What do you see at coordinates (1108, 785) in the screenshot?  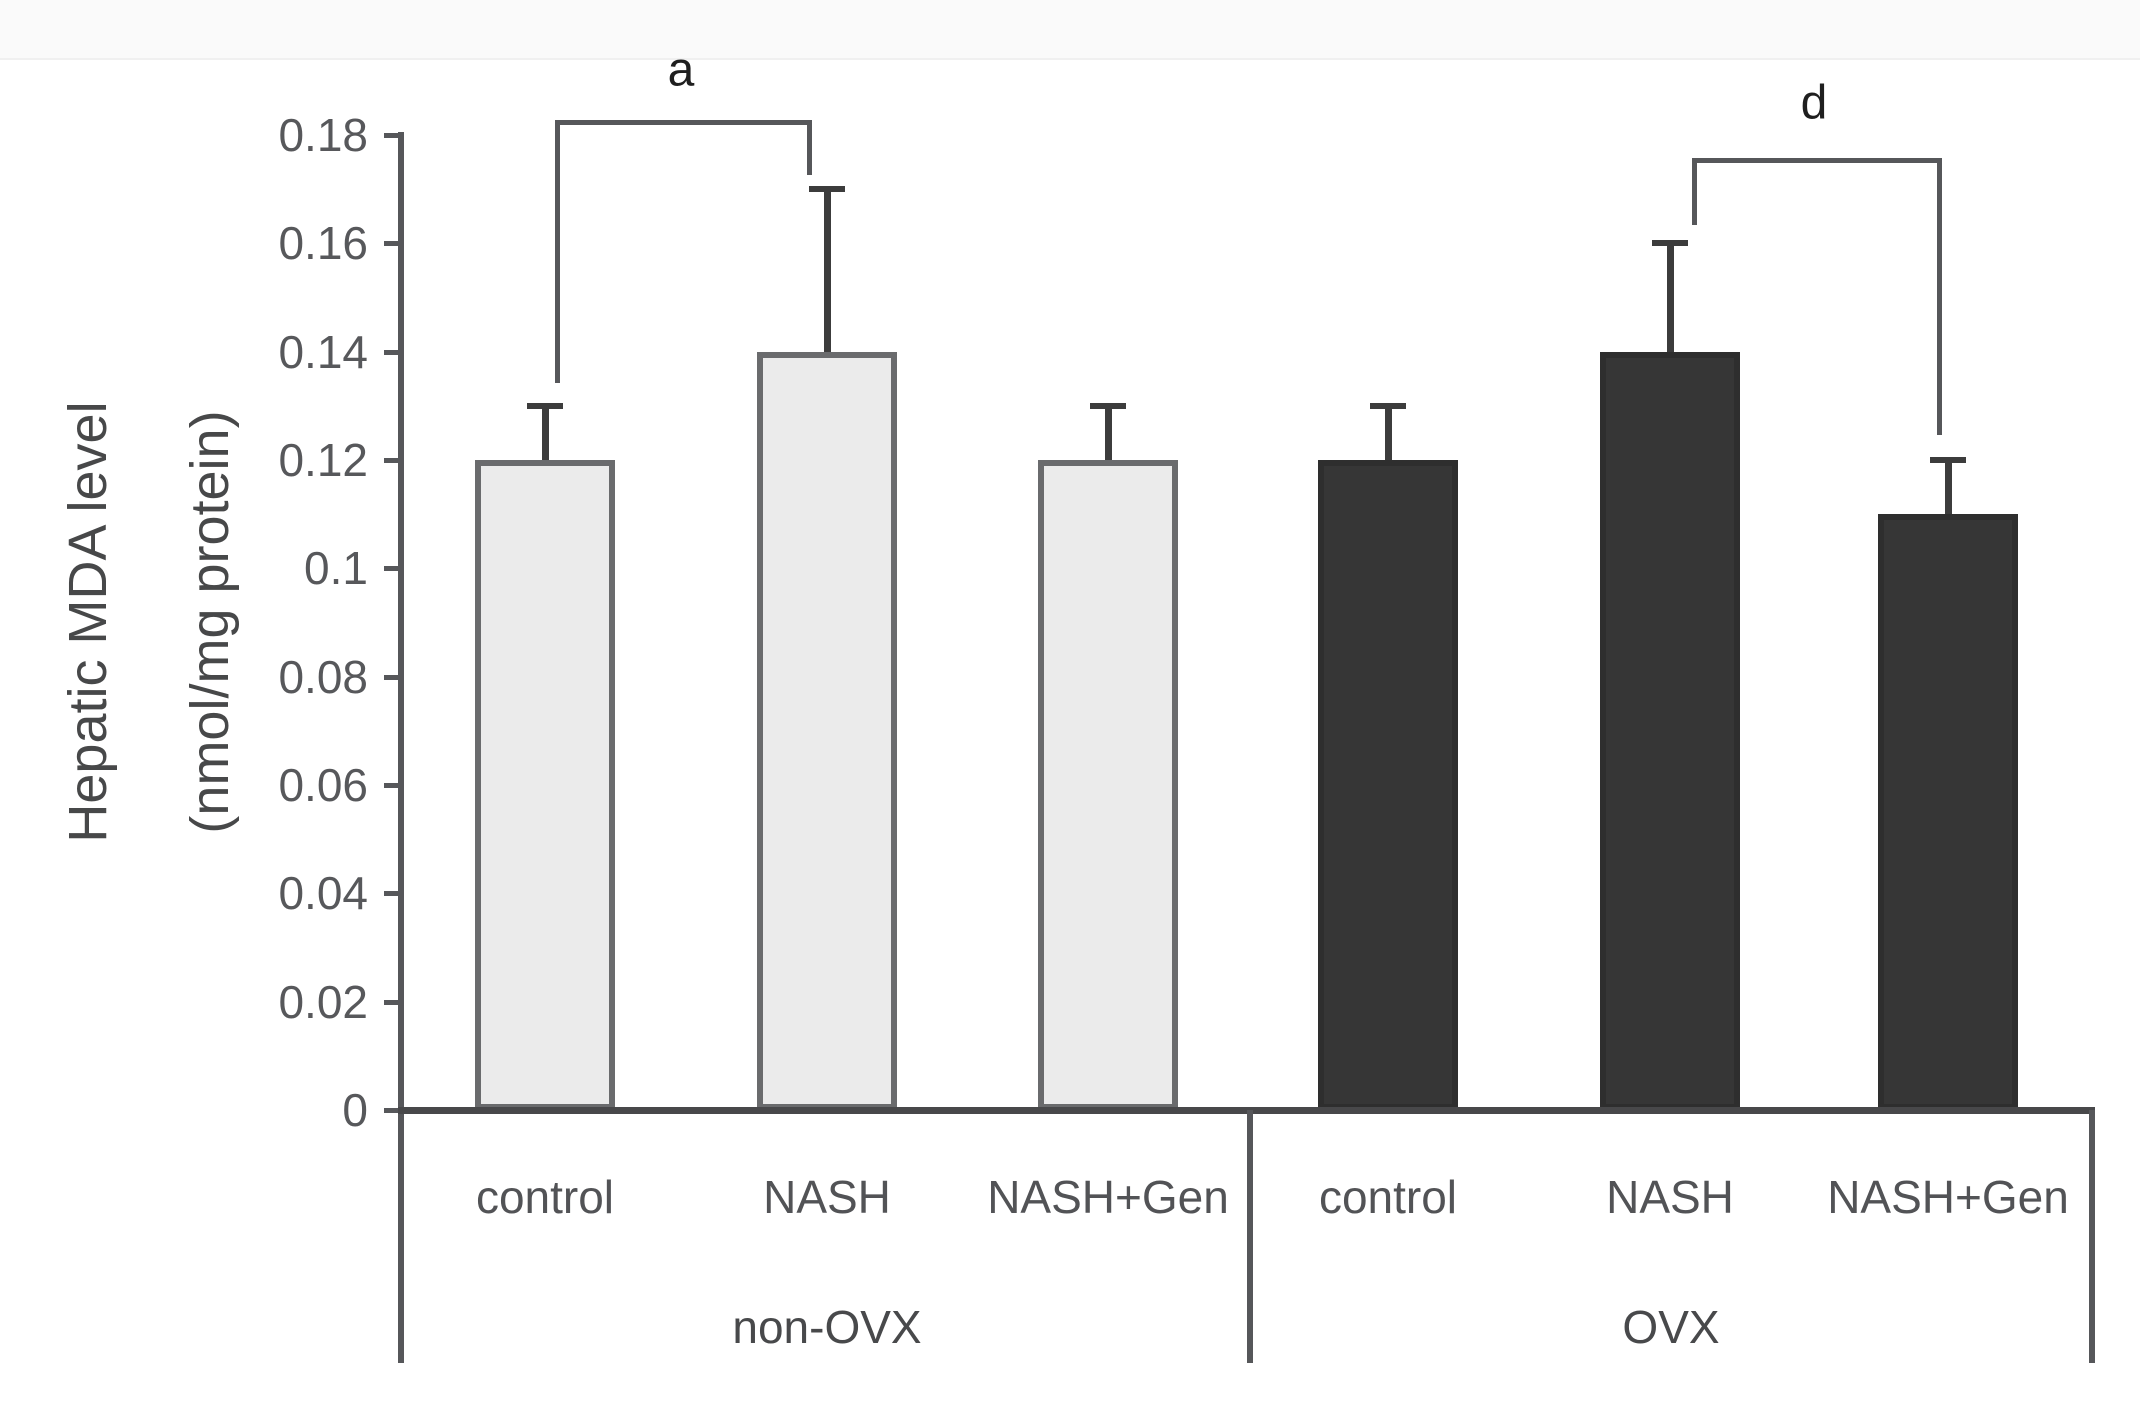 I see `bar-non-OVX-NASH+Gen` at bounding box center [1108, 785].